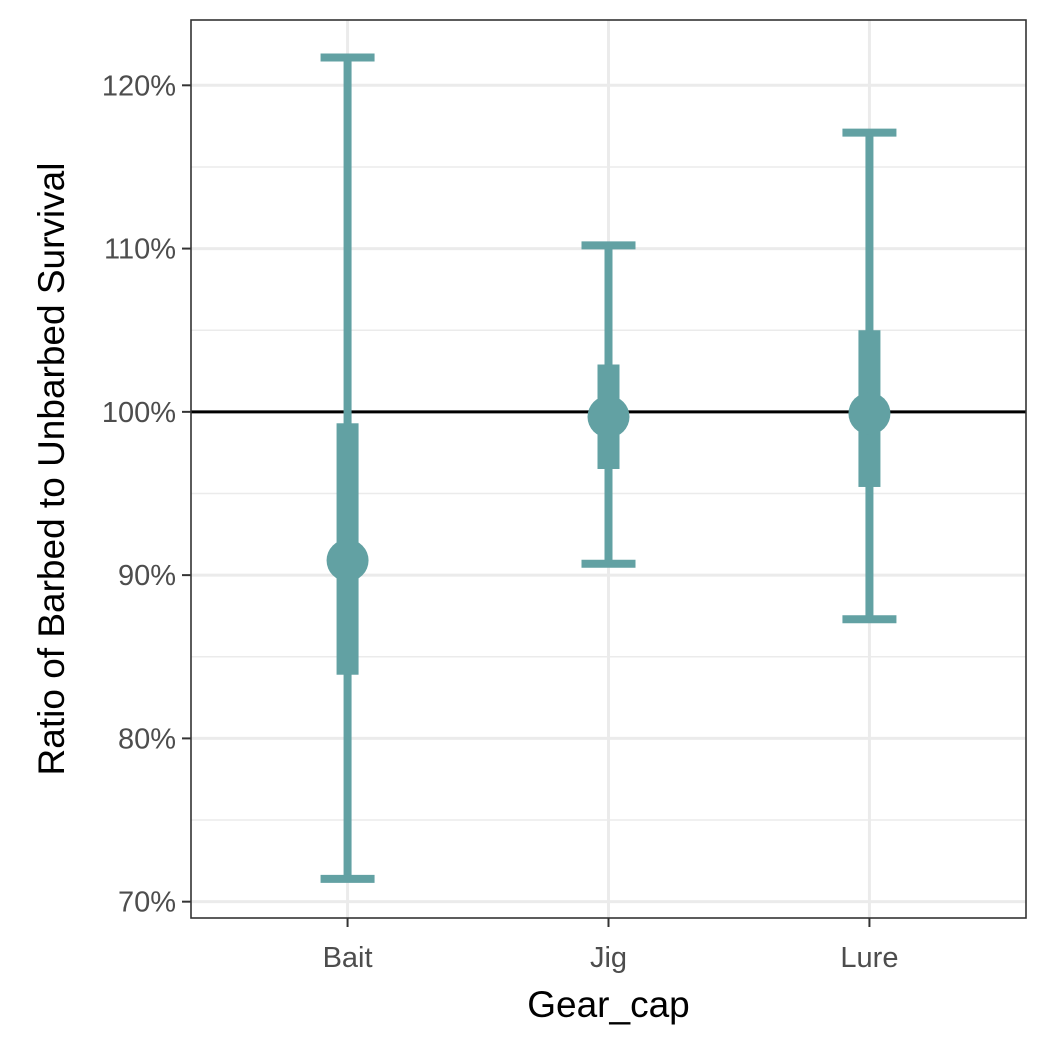 The width and height of the screenshot is (1050, 1050). Describe the element at coordinates (139, 413) in the screenshot. I see `y-tick-label: 100%` at that location.